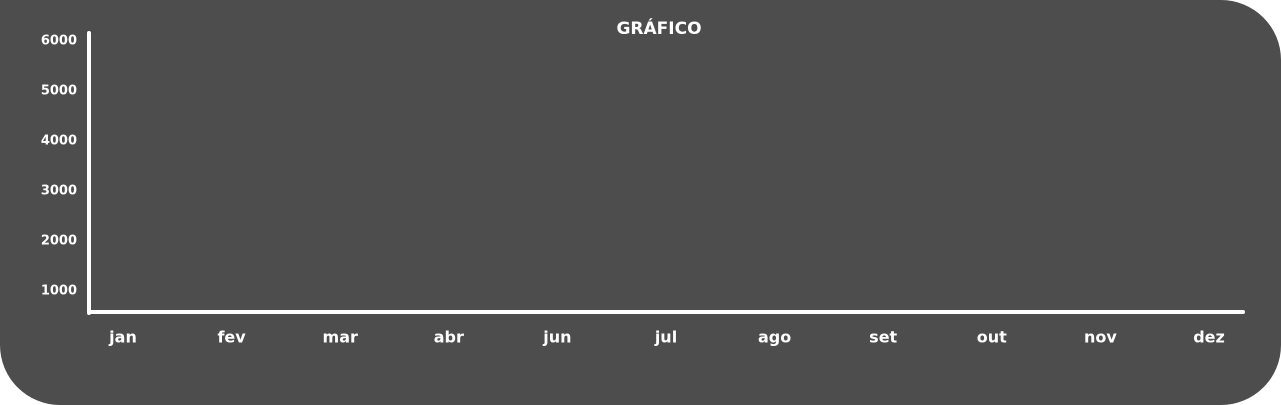  What do you see at coordinates (340, 337) in the screenshot?
I see `x-axis-label: mar` at bounding box center [340, 337].